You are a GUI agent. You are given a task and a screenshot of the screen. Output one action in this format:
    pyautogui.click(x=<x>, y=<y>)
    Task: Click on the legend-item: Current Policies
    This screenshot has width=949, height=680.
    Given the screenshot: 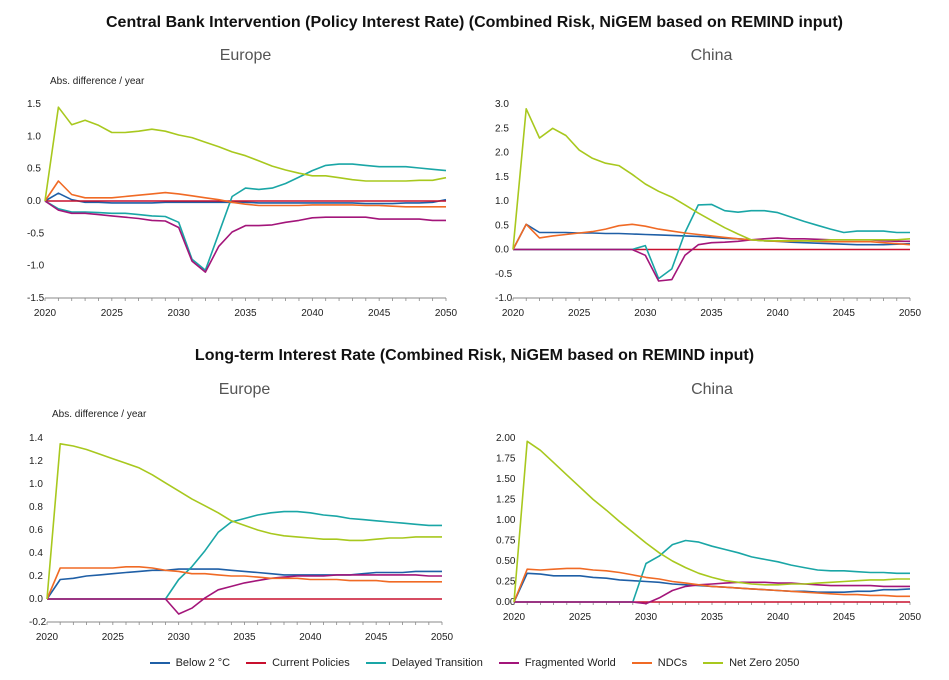 What is the action you would take?
    pyautogui.click(x=298, y=663)
    